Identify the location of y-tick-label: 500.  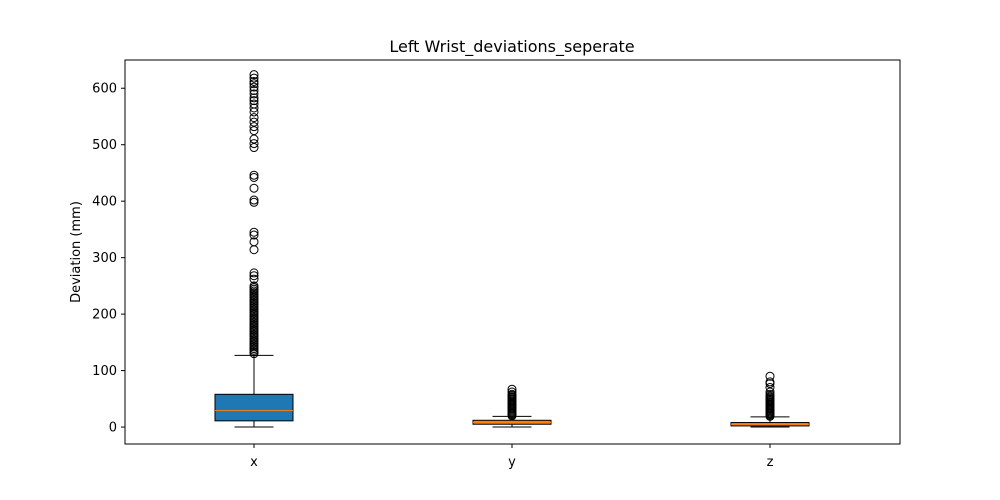
(104, 145).